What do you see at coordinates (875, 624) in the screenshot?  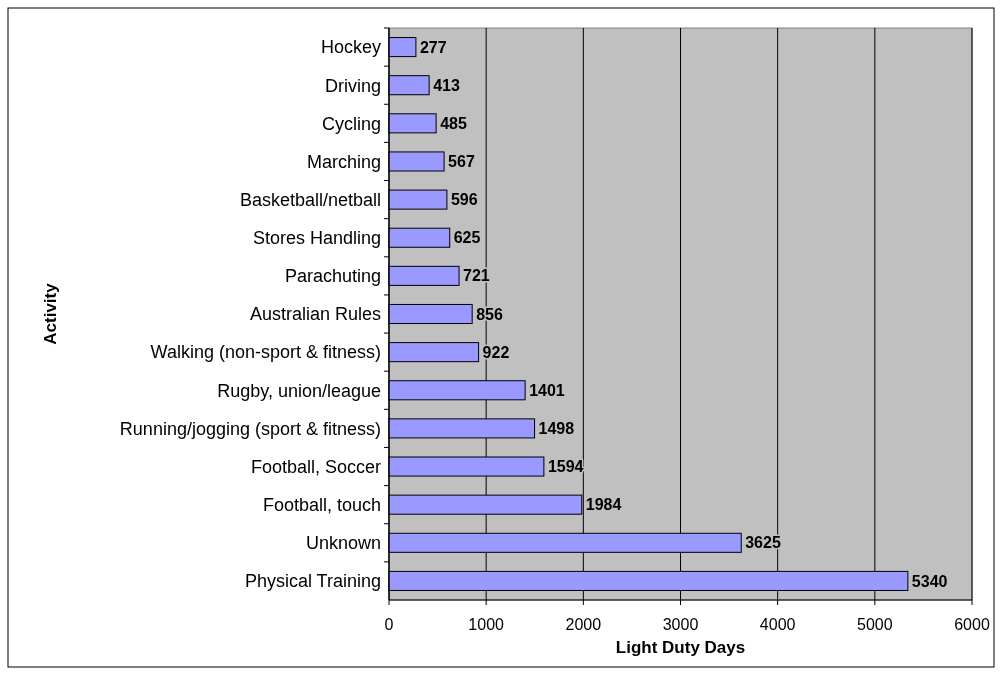 I see `x-tick-label: 5000` at bounding box center [875, 624].